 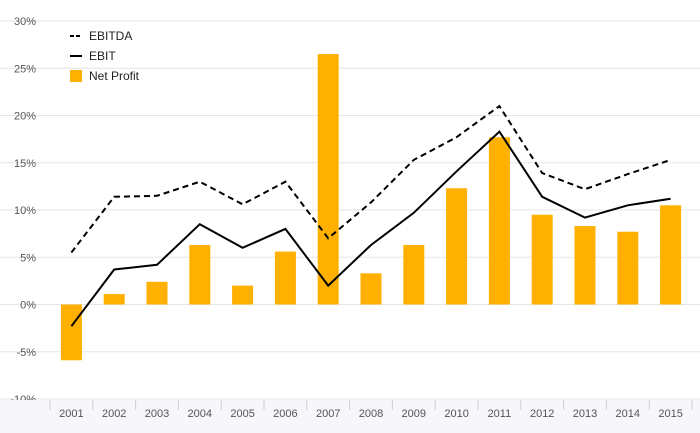 What do you see at coordinates (25, 69) in the screenshot?
I see `y-tick-label: 25%` at bounding box center [25, 69].